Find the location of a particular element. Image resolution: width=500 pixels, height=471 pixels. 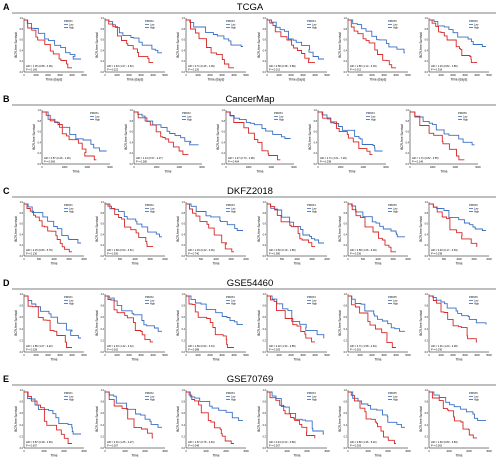

p-value: P = 0.036 is located at coordinates (356, 254).